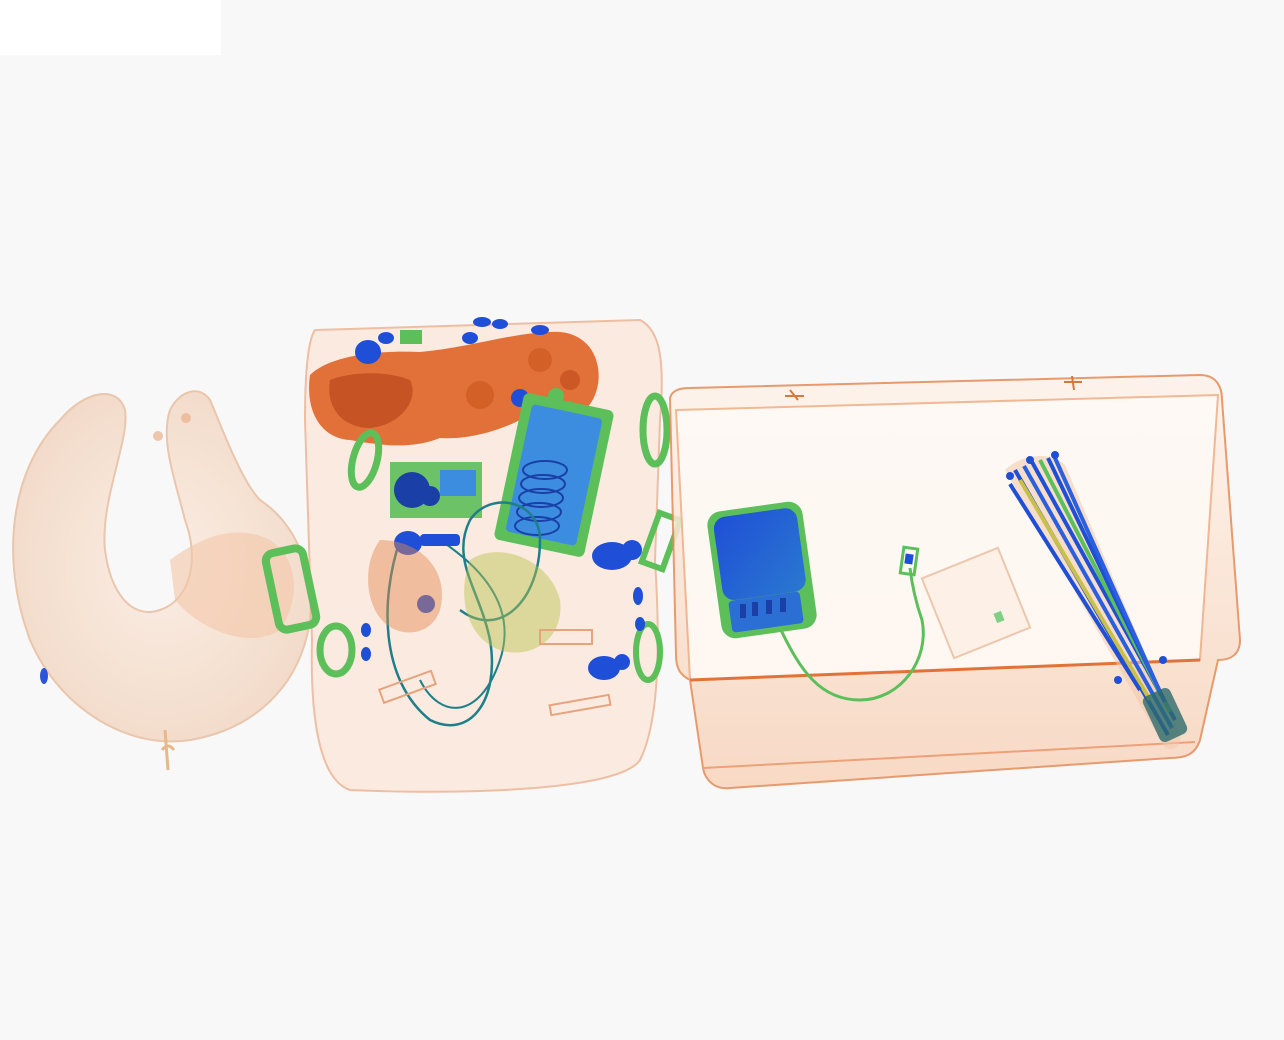 This screenshot has width=1284, height=1040. What do you see at coordinates (976, 603) in the screenshot?
I see `card` at bounding box center [976, 603].